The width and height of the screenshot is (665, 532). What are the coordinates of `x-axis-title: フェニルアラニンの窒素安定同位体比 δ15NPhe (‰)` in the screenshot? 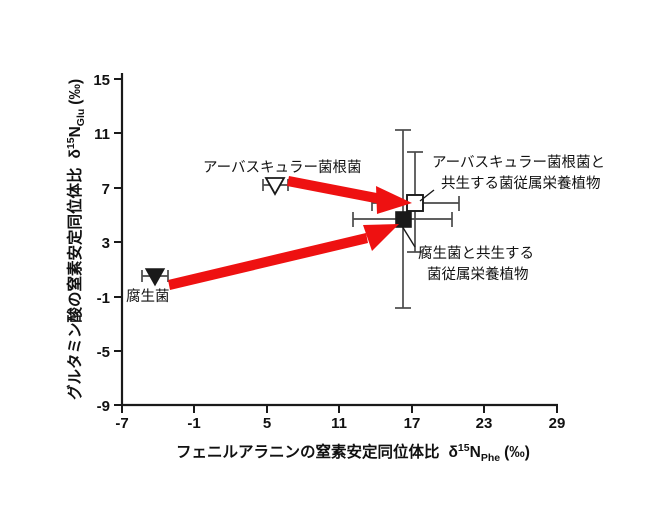 It's located at (353, 453).